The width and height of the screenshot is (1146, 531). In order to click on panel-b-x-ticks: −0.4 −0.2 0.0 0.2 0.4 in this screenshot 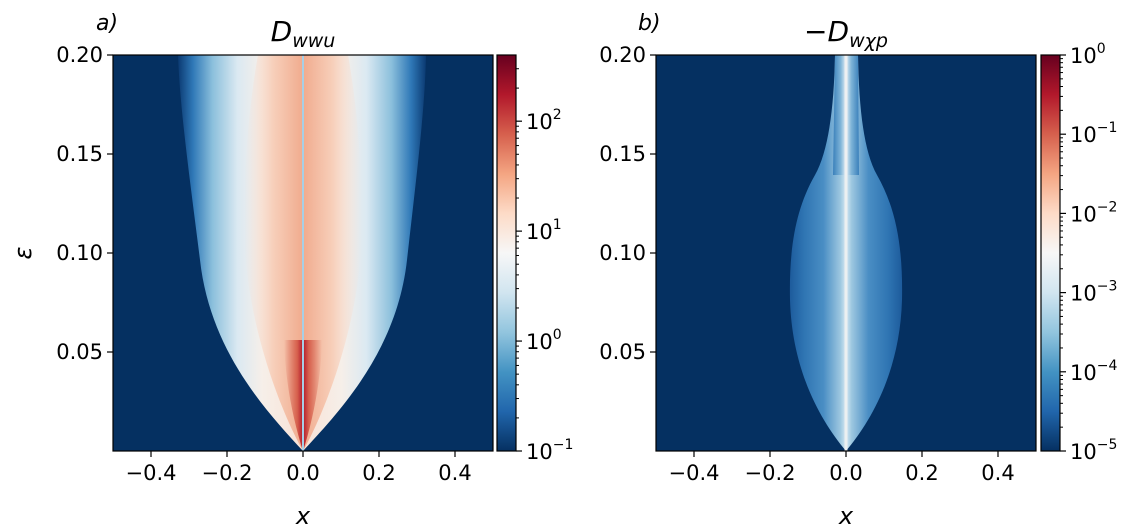, I will do `click(842, 468)`.